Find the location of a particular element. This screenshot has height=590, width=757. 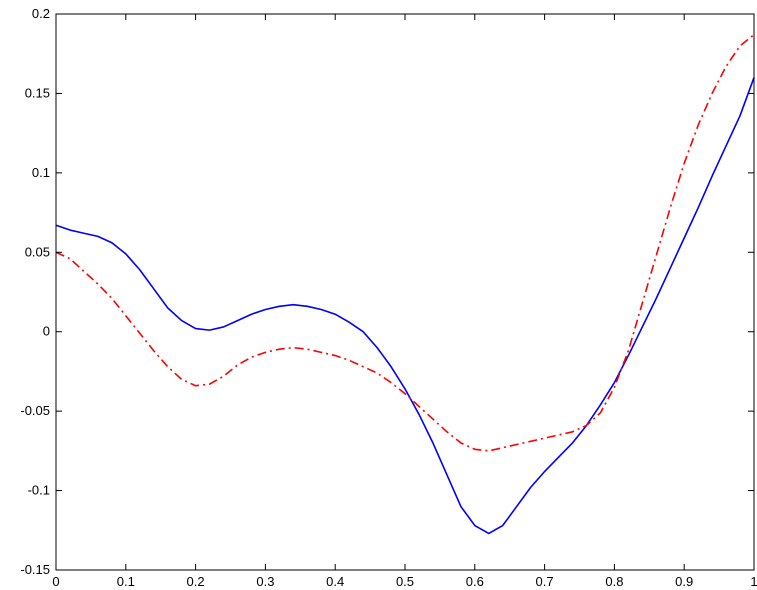

x-tick-label: 0.8 is located at coordinates (614, 581).